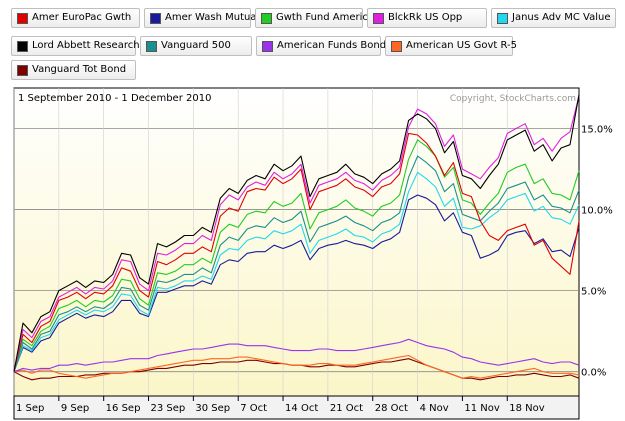 This screenshot has height=421, width=625. I want to click on x-tick-label: 16 Sep, so click(123, 408).